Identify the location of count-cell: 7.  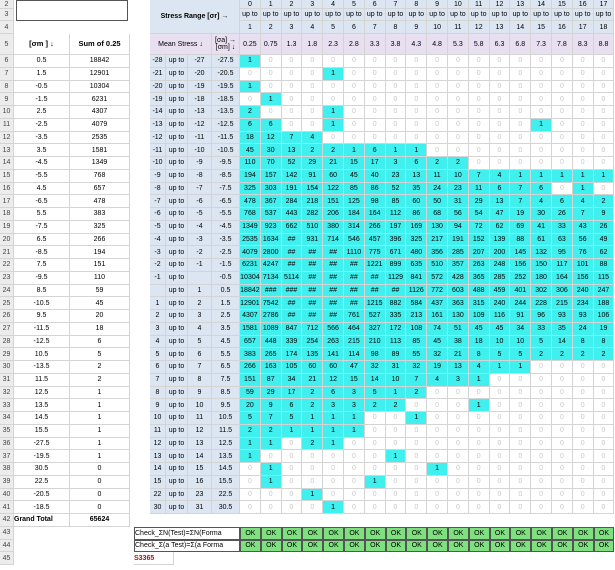
(292, 138).